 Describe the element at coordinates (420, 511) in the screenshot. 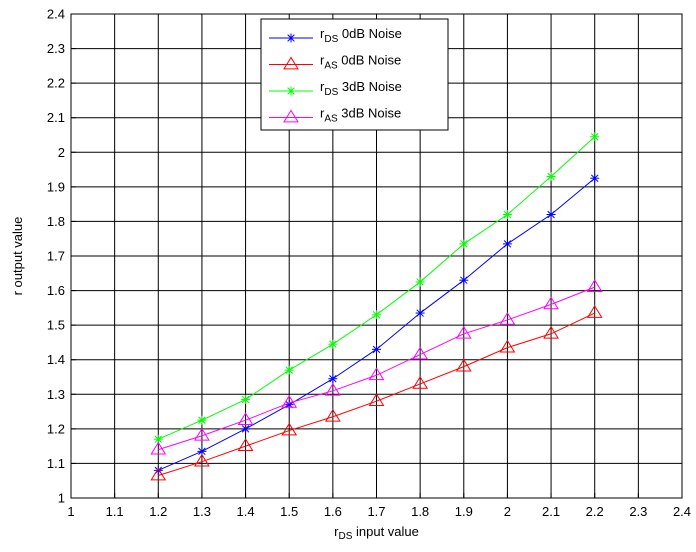

I see `x-tick-label: 1.8` at that location.